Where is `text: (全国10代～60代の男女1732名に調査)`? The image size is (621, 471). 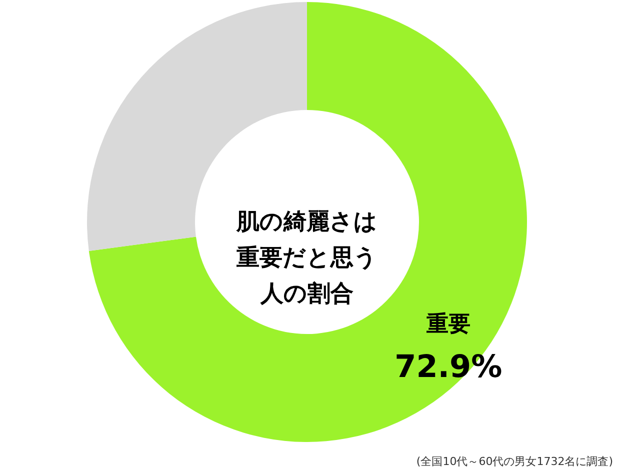
text: (全国10代～60代の男女1732名に調査) is located at coordinates (514, 461).